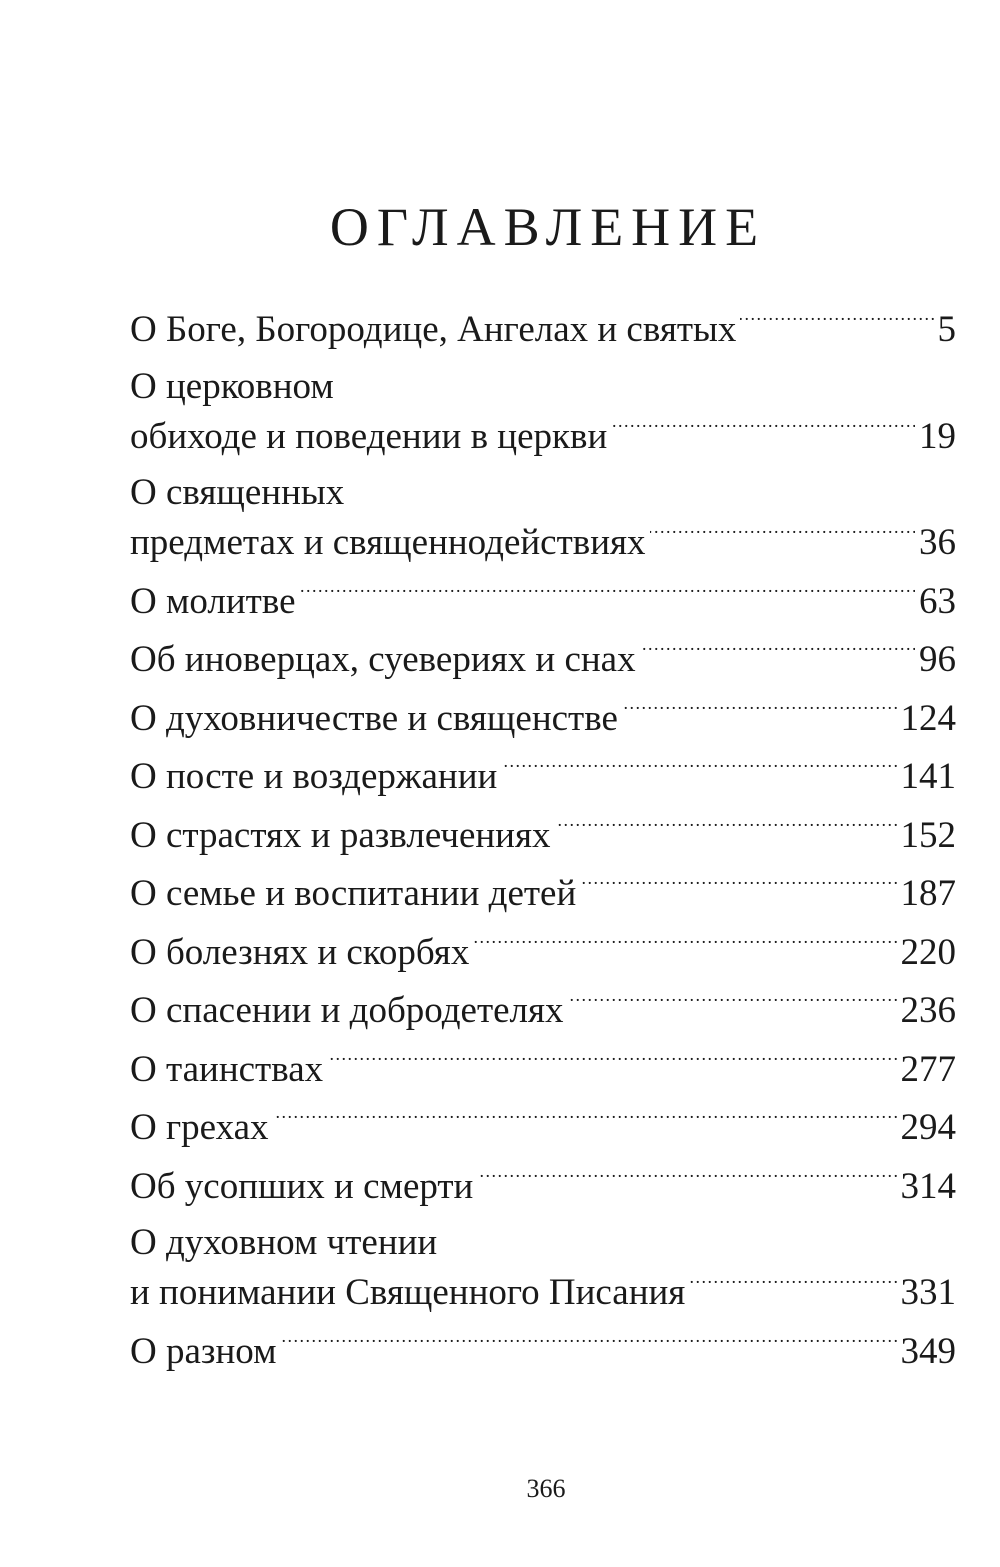  I want to click on toc-entry-title: О посте и воздержании, so click(314, 776).